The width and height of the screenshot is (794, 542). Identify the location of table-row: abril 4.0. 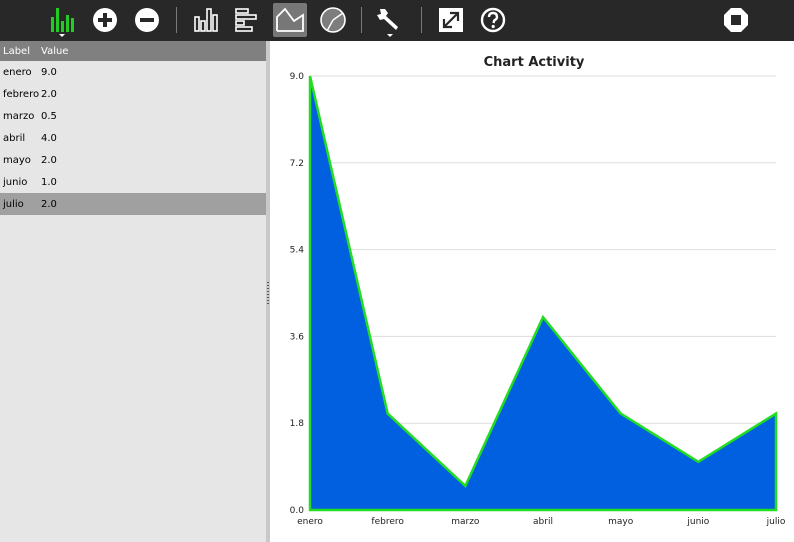
(133, 138).